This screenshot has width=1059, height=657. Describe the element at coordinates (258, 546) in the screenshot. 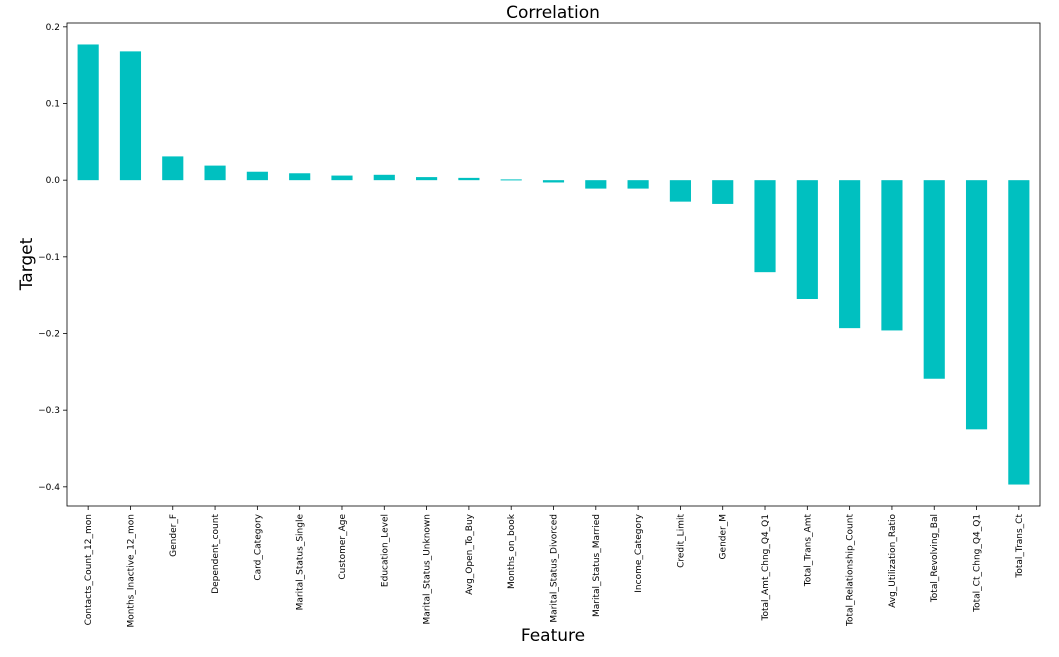

I see `x-tick-label: Card_Category` at that location.